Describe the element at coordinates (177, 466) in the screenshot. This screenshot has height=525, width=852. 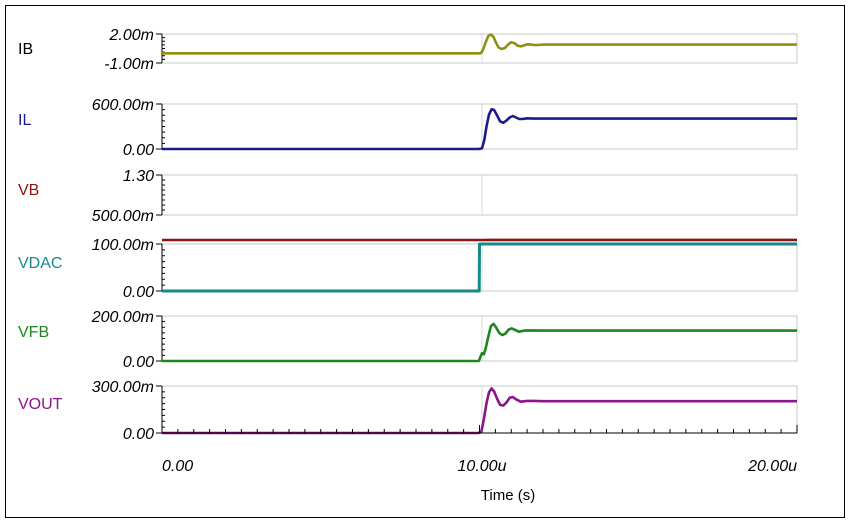
I see `x-tick-label: 0.00` at that location.